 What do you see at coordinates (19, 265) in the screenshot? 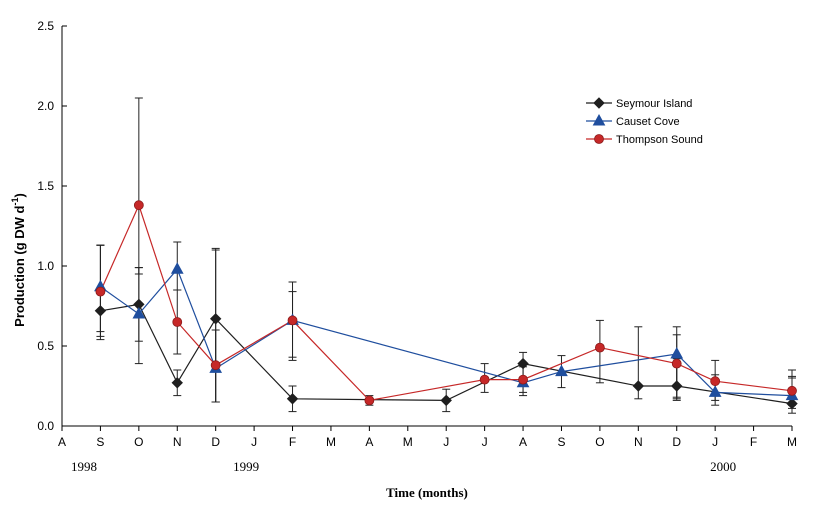
I see `y-axis-label-main: Production (g DW d` at bounding box center [19, 265].